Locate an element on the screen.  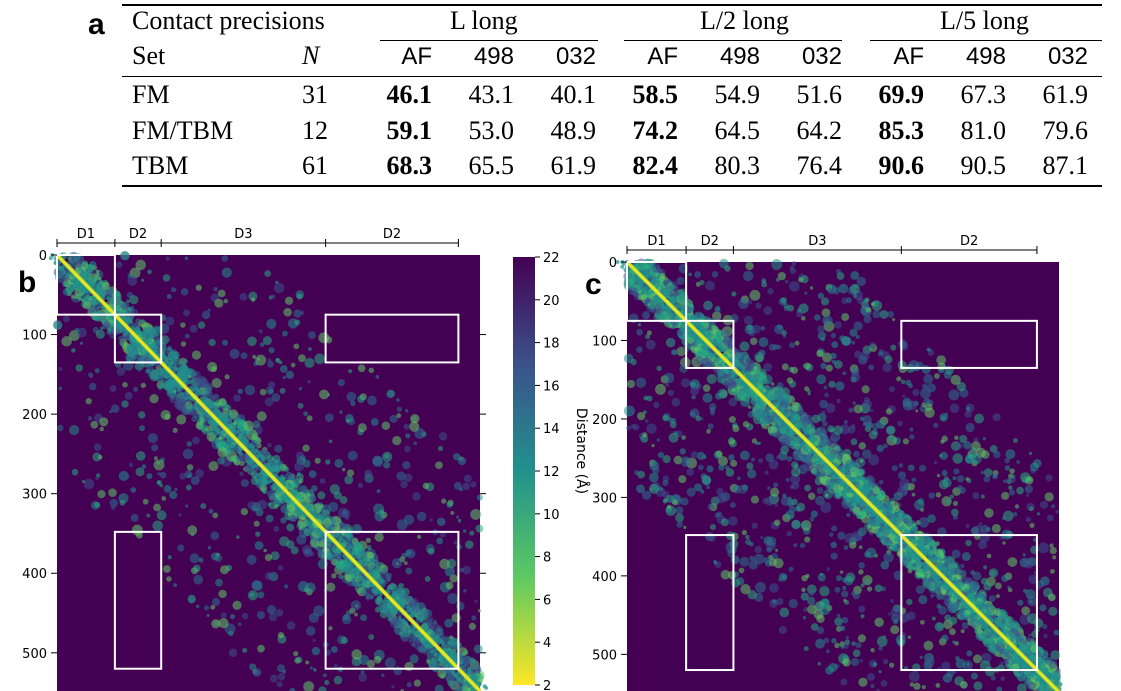
colorbar-tick-label: 16 is located at coordinates (551, 386).